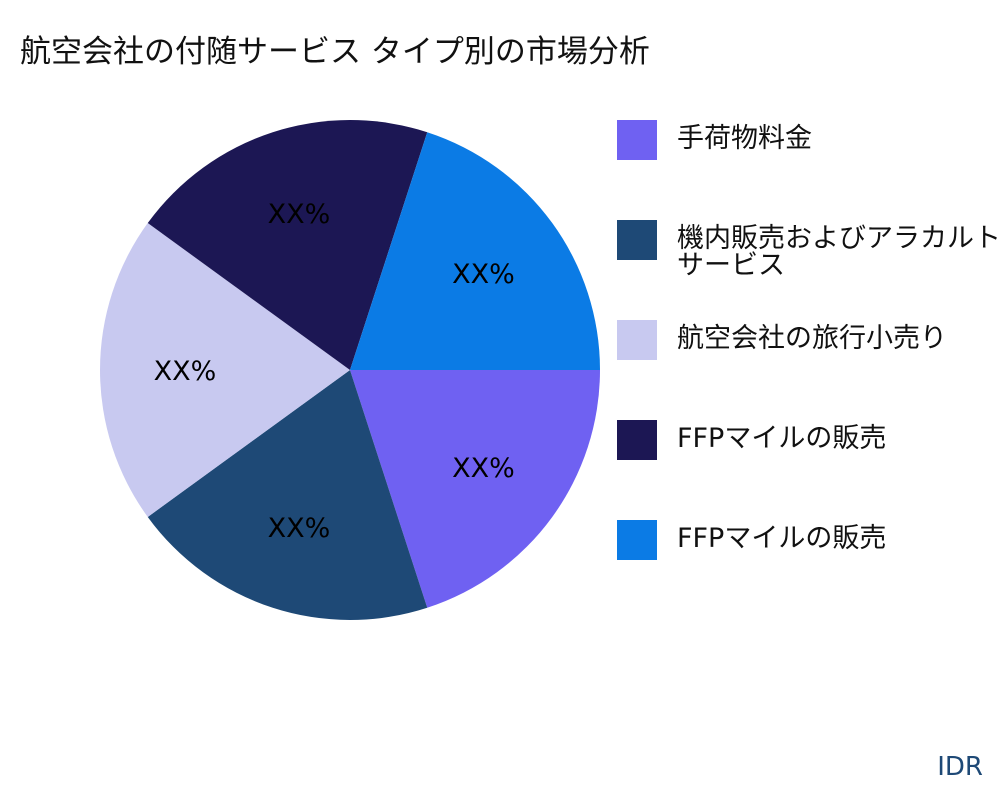  I want to click on legend-item: 機内販売およびアラカルト サービス, so click(808, 249).